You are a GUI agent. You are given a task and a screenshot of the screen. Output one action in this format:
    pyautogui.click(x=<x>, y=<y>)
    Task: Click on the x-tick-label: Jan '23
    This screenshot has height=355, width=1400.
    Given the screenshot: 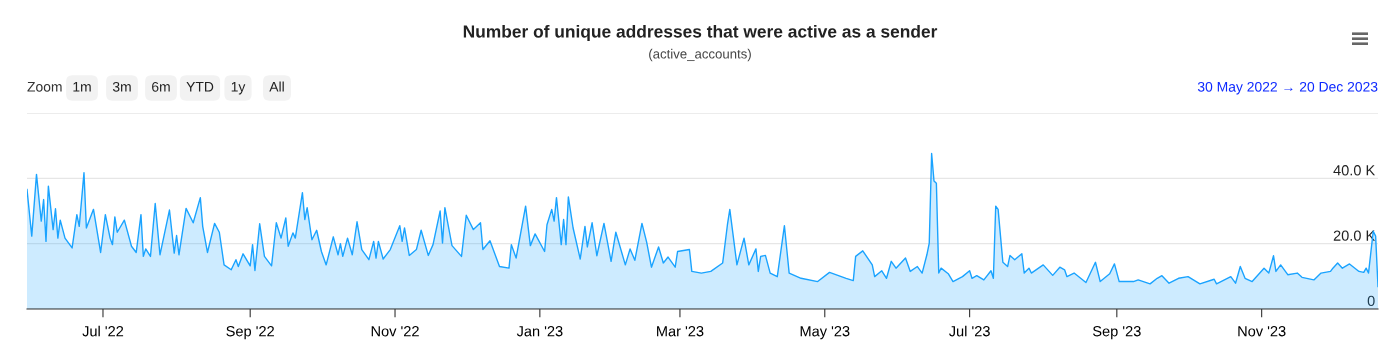 What is the action you would take?
    pyautogui.click(x=539, y=331)
    